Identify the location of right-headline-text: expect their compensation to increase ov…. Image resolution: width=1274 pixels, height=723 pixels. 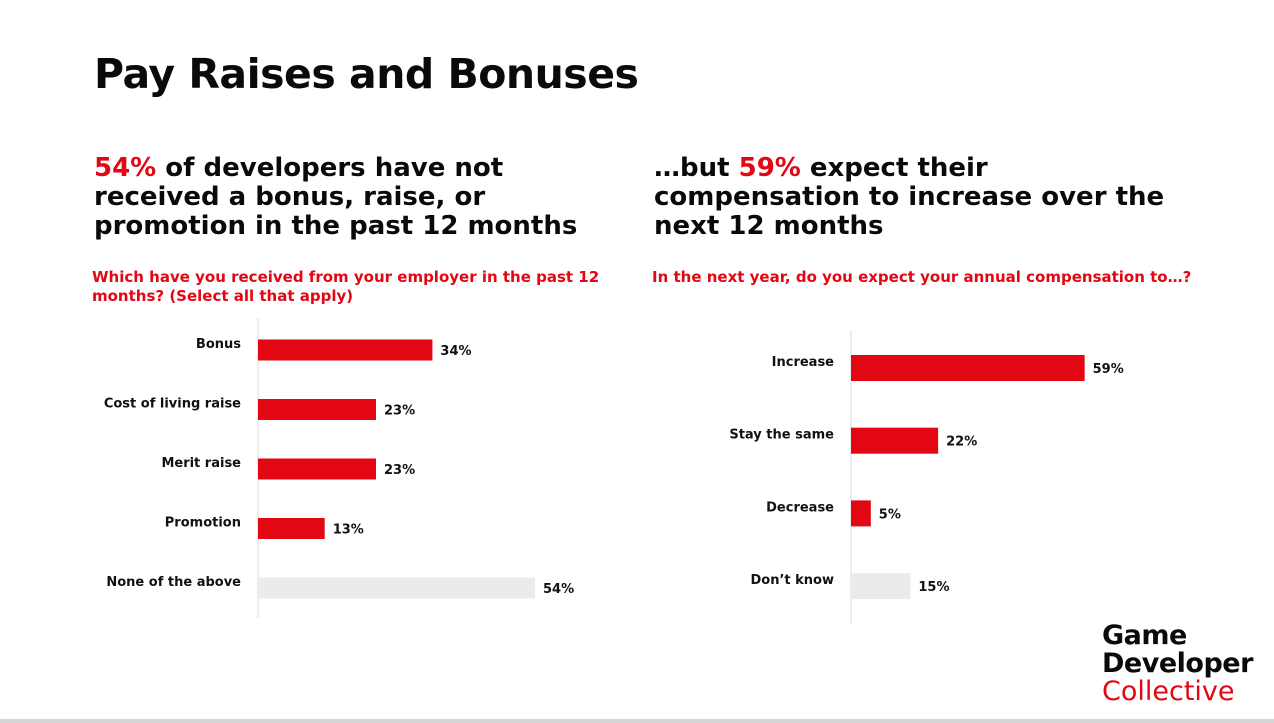
(909, 197).